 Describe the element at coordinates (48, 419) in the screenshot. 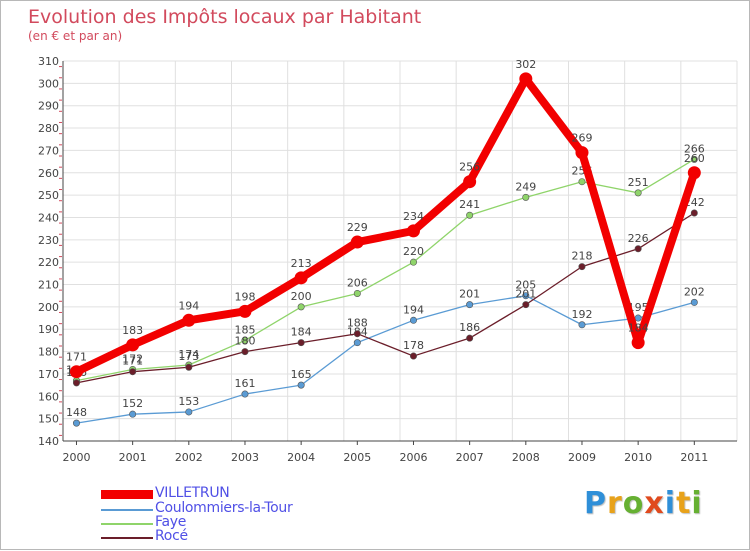

I see `y-tick-label-150: 150` at that location.